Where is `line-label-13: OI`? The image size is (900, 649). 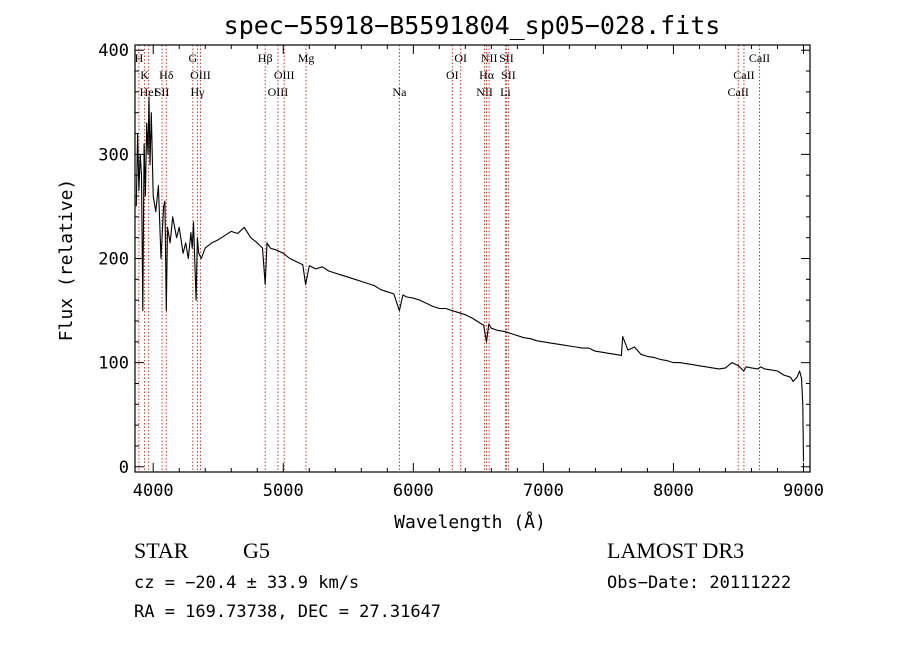 line-label-13: OI is located at coordinates (452, 75).